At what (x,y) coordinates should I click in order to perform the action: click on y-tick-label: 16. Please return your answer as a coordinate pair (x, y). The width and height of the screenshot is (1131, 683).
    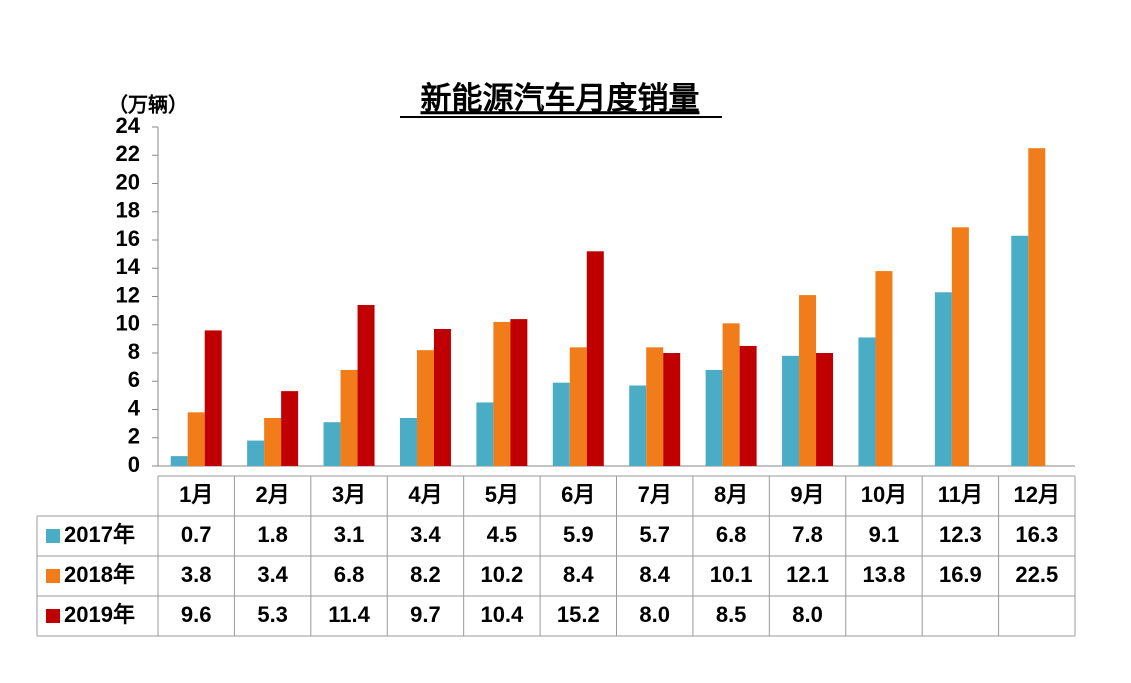
    Looking at the image, I should click on (128, 238).